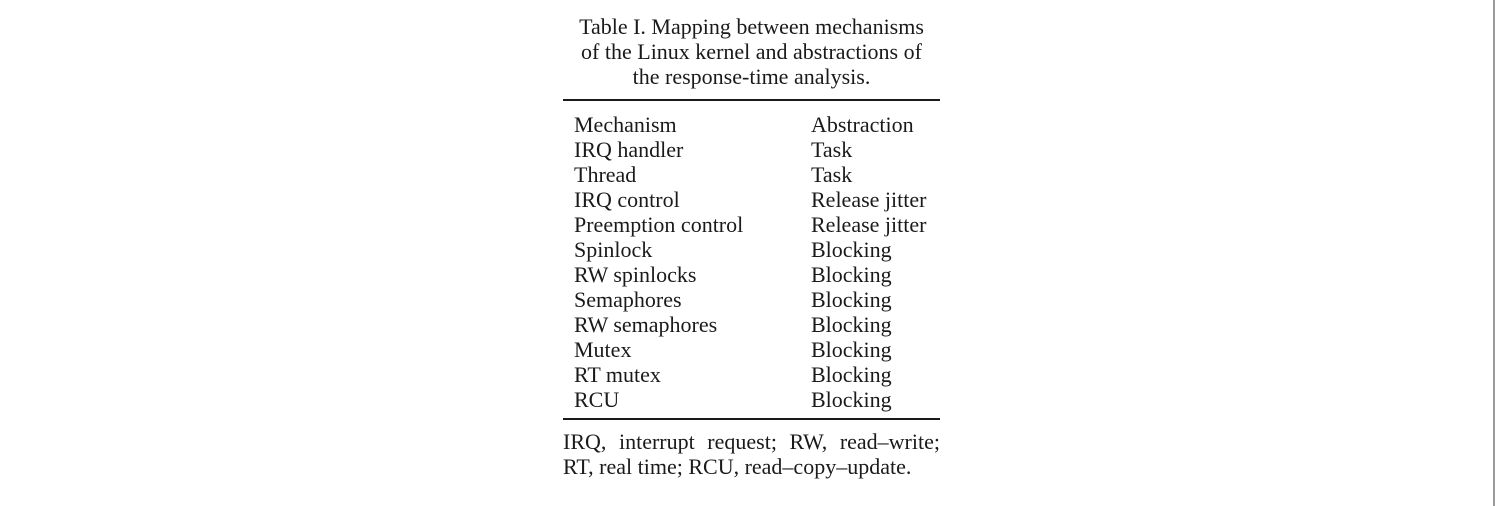 This screenshot has width=1495, height=506. I want to click on cell-mechanism: Thread, so click(605, 174).